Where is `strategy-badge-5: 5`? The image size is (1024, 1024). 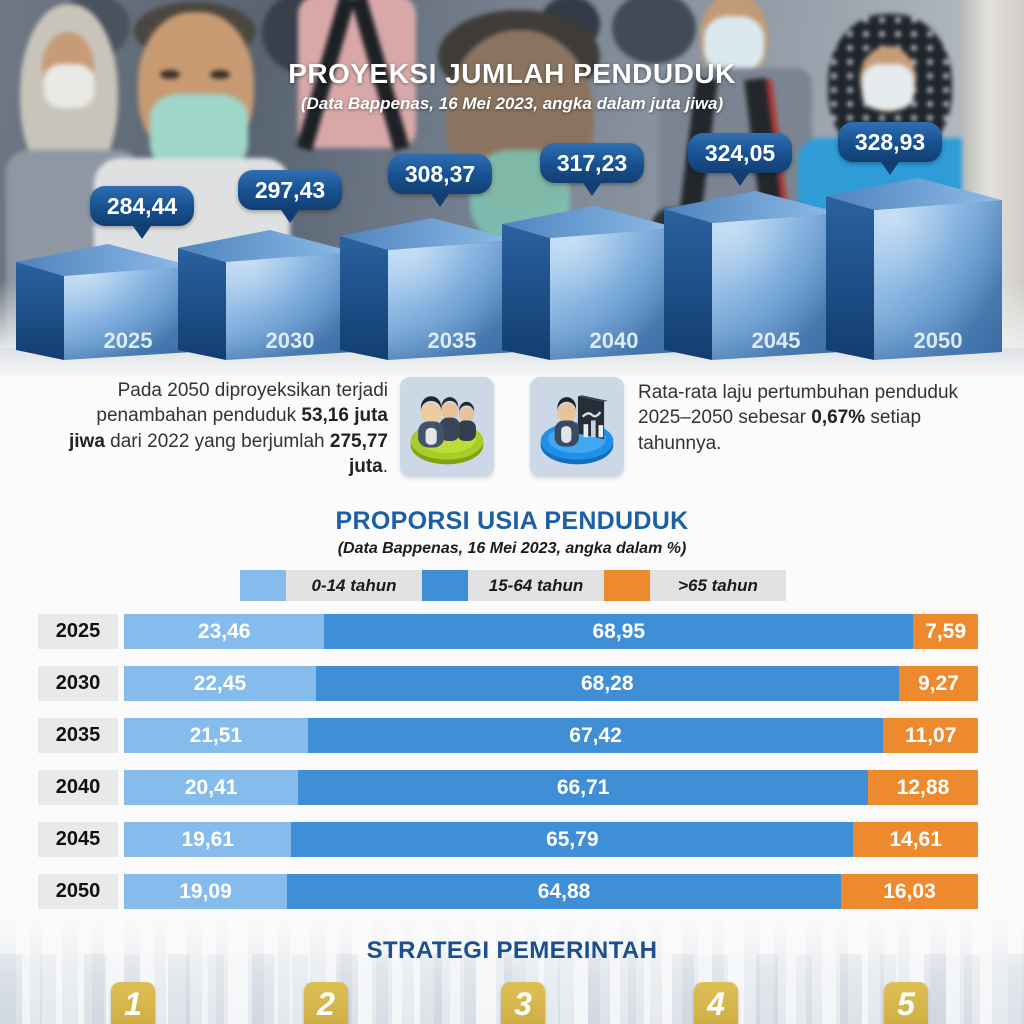 strategy-badge-5: 5 is located at coordinates (906, 1003).